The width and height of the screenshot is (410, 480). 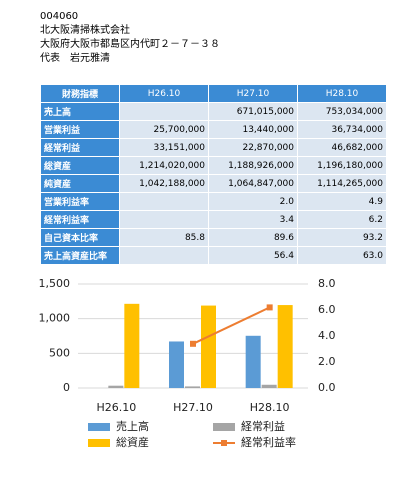 I want to click on row-label: 純資産, so click(x=80, y=183).